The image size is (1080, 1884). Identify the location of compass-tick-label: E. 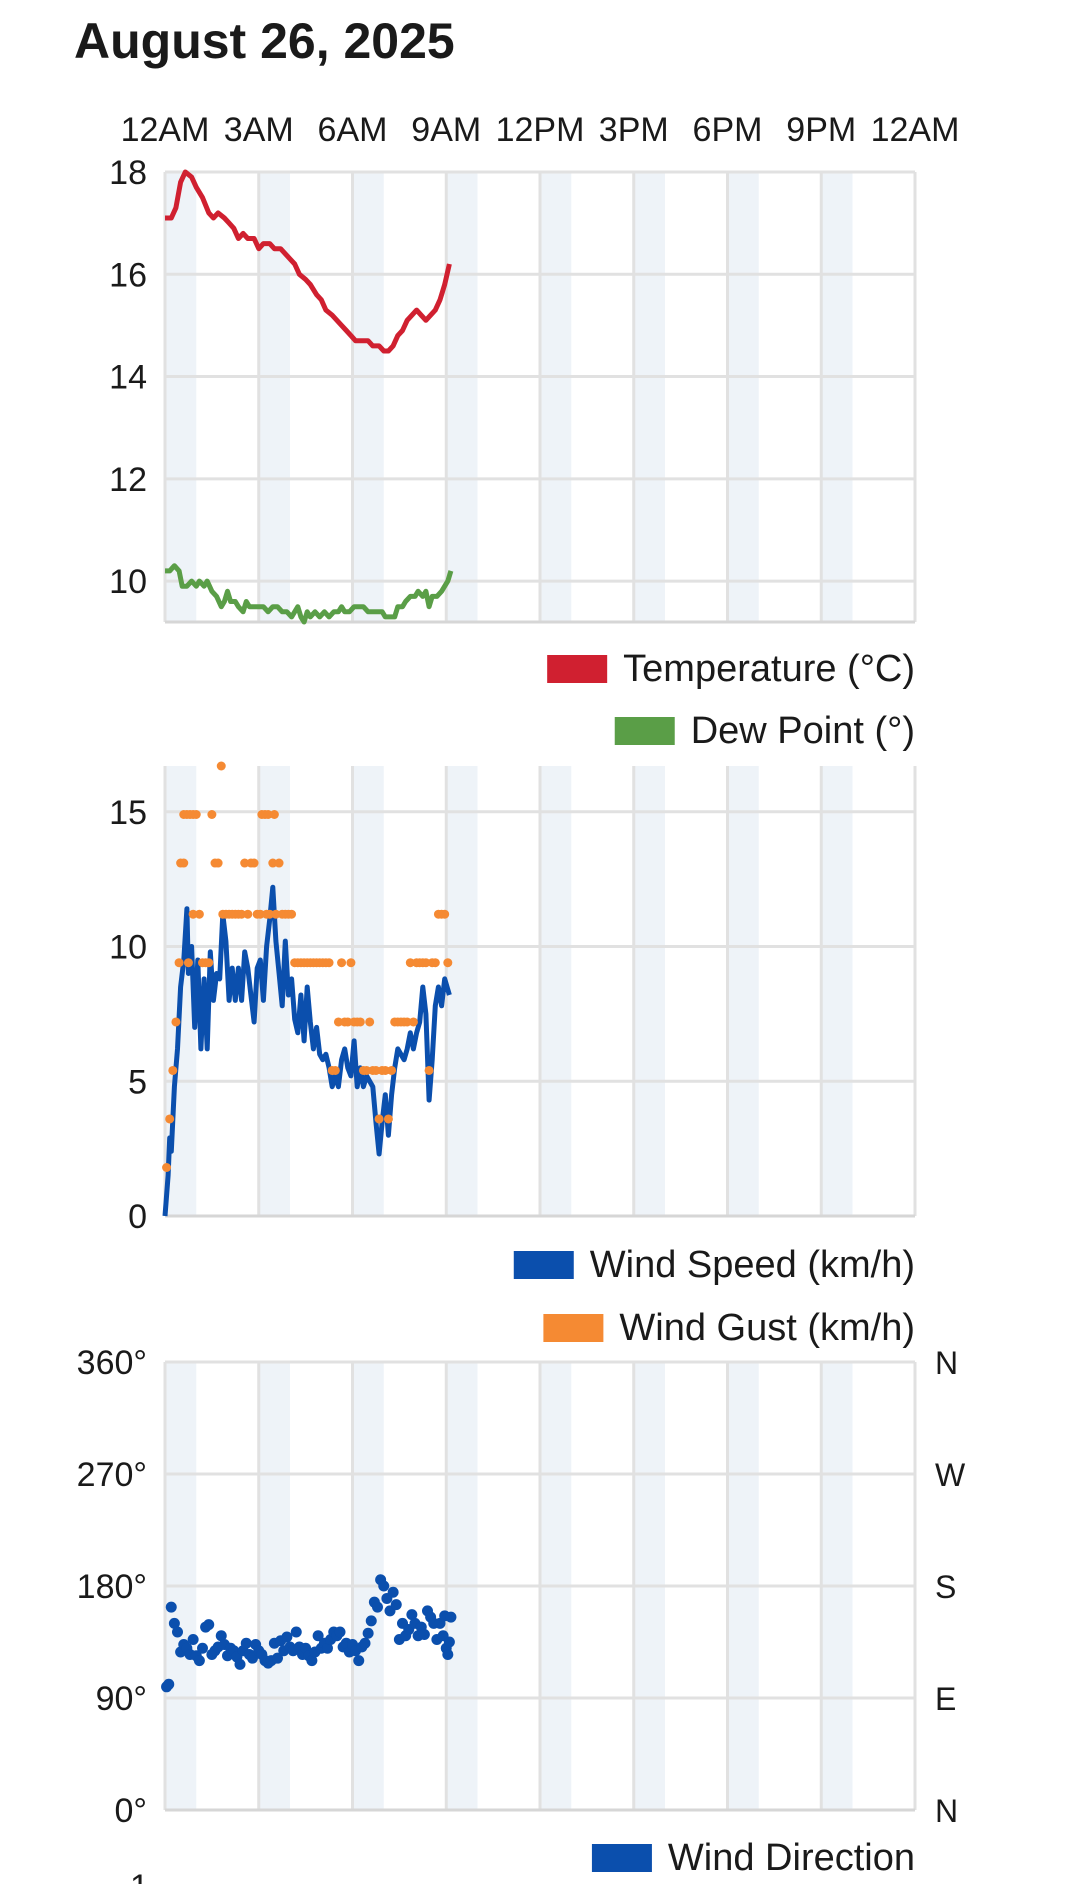
(945, 1699).